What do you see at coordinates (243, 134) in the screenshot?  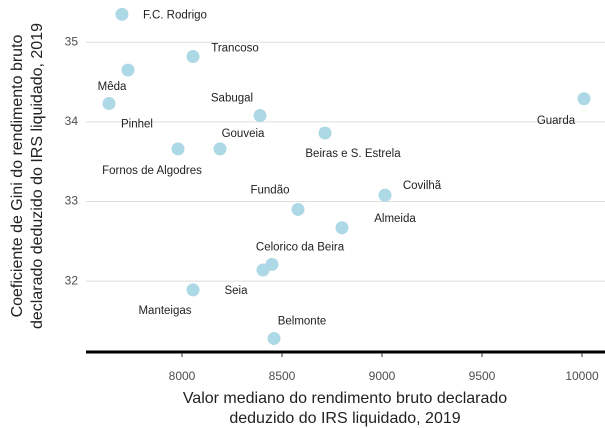 I see `point-label: Gouveia` at bounding box center [243, 134].